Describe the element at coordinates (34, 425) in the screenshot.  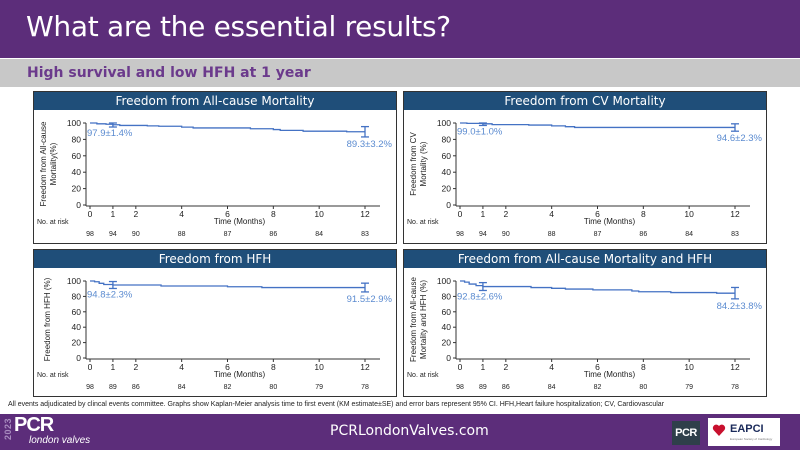
I see `pcr-logo: PCR` at that location.